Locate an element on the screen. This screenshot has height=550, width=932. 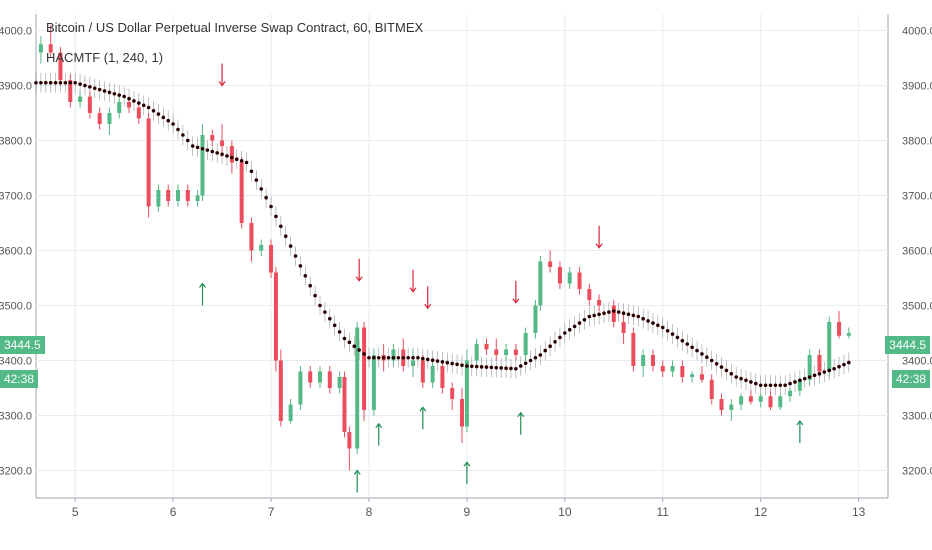
y-tick-label-left: 4000.0 is located at coordinates (16, 32).